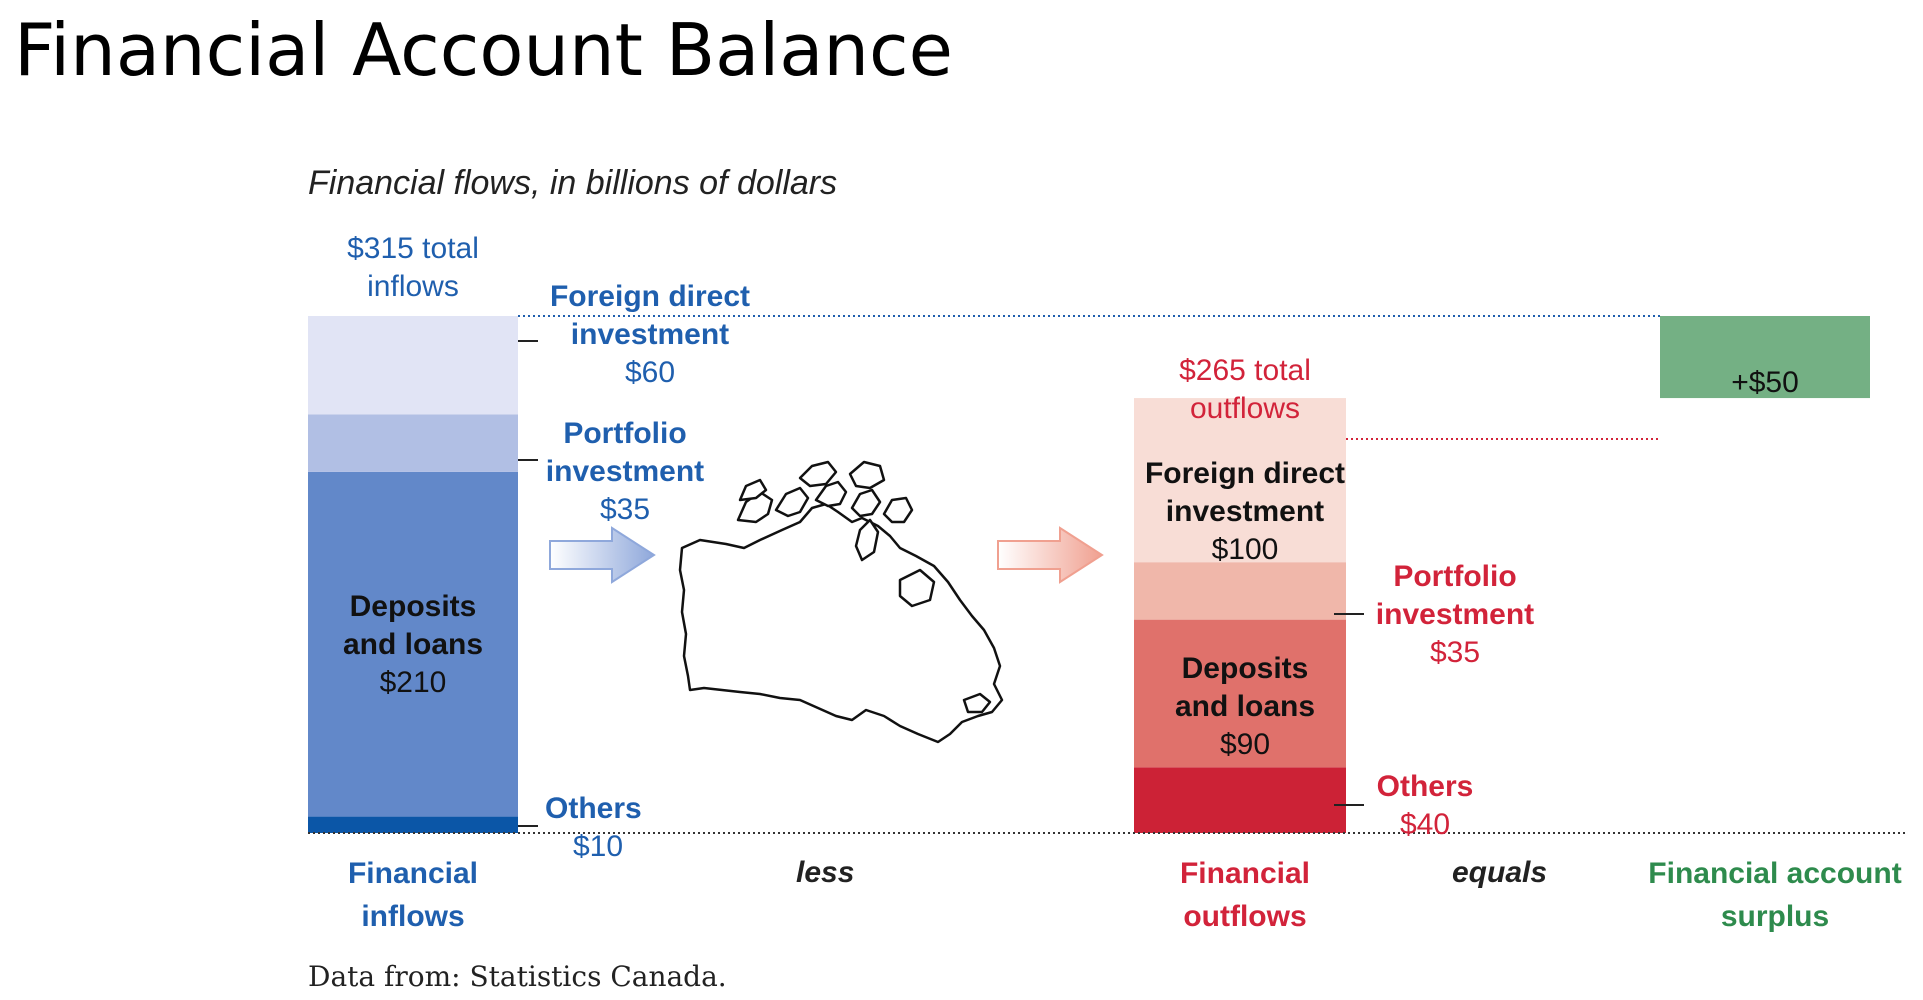 This screenshot has height=1000, width=1923. I want to click on category-label-surplus: Financial account surplus, so click(1775, 895).